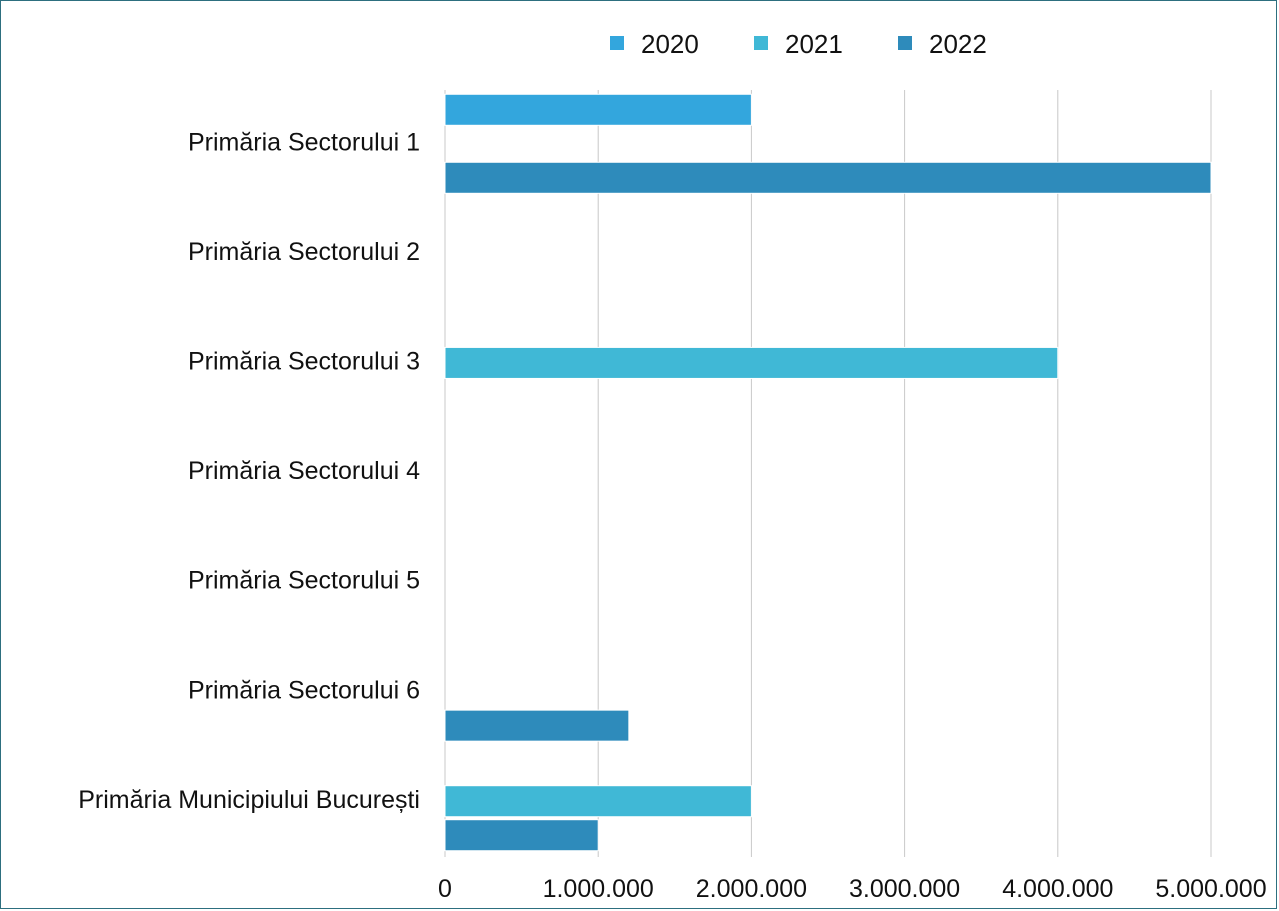 The height and width of the screenshot is (911, 1279). I want to click on category-label: Primăria Sectorului 4, so click(304, 471).